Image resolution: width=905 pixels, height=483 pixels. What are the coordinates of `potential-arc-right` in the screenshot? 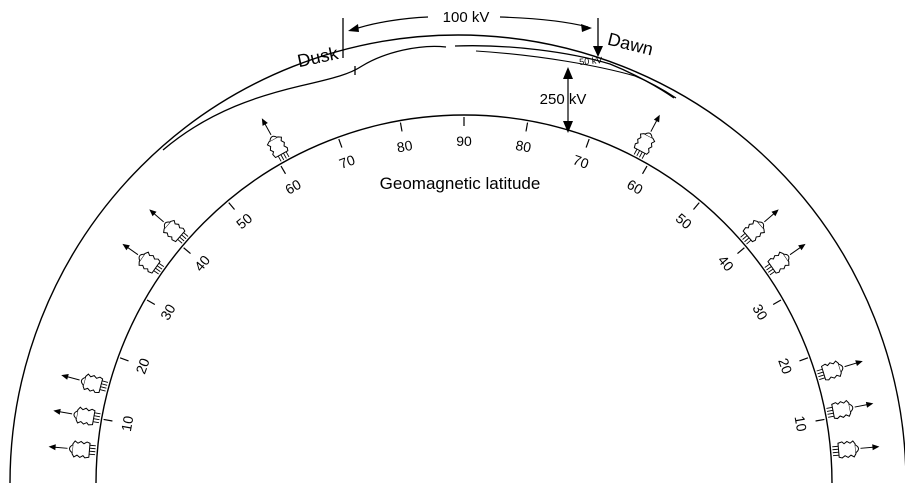 It's located at (544, 22).